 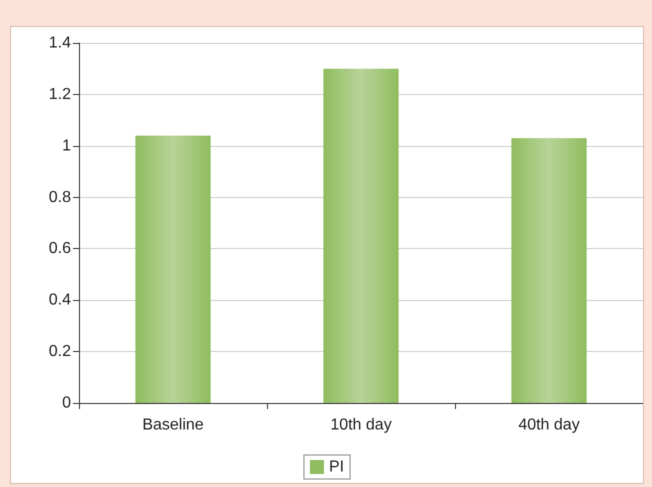 What do you see at coordinates (173, 425) in the screenshot?
I see `x-tick-label: Baseline` at bounding box center [173, 425].